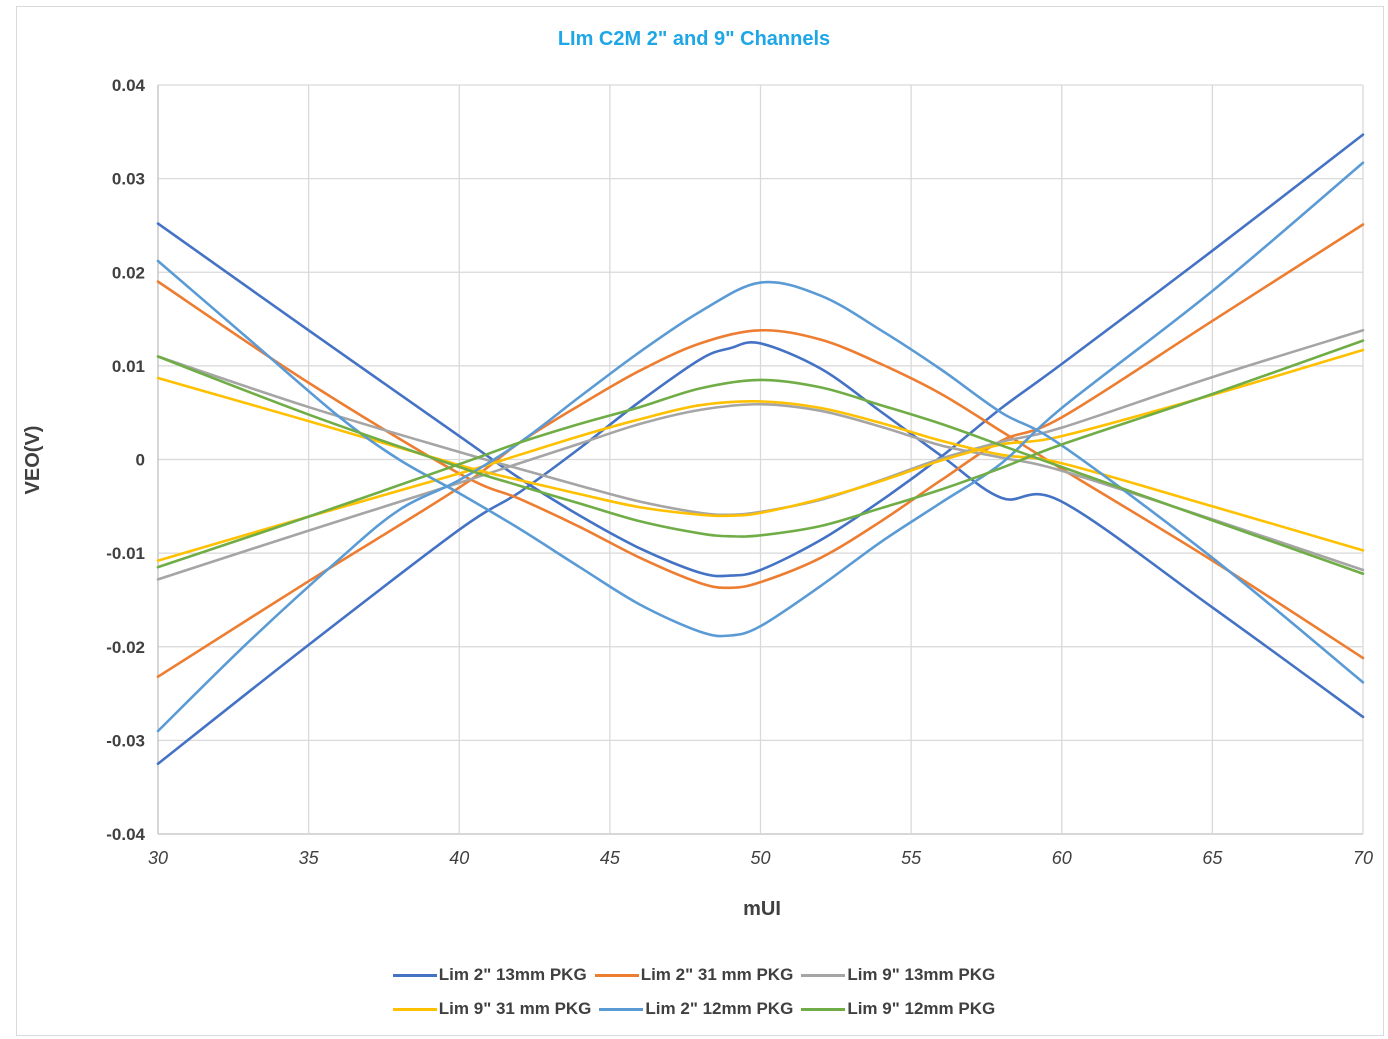  I want to click on y-tick-labels: 0.04 0.03 0.02 0.01 0 -0.01 -0.02 -0.03 -0.04, so click(125, 460).